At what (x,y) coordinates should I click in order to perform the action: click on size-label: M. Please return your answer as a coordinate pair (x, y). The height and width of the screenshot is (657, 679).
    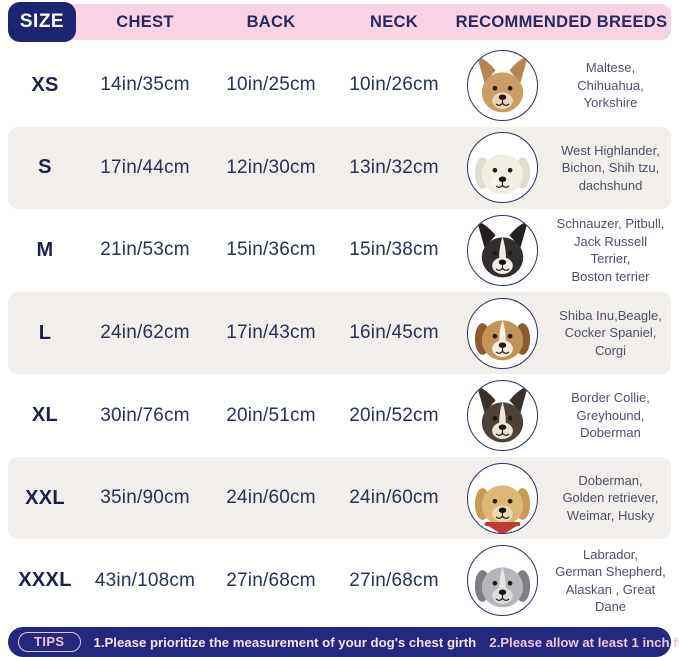
    Looking at the image, I should click on (45, 249).